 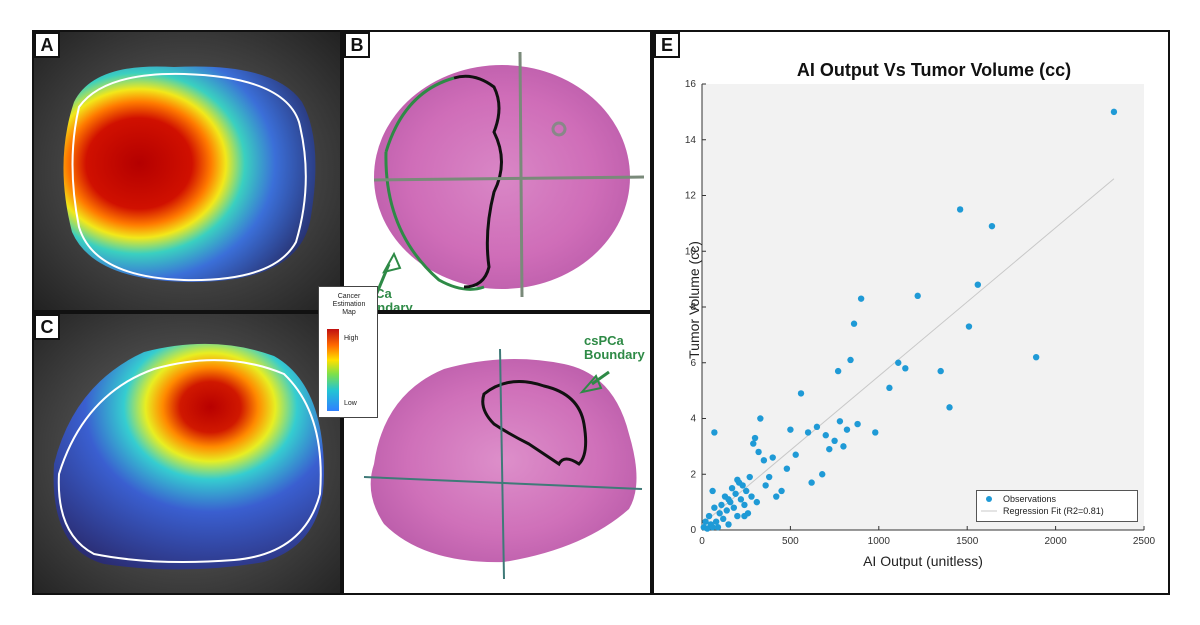 I want to click on panel-b-annotation-line2: Boundary, so click(x=382, y=305).